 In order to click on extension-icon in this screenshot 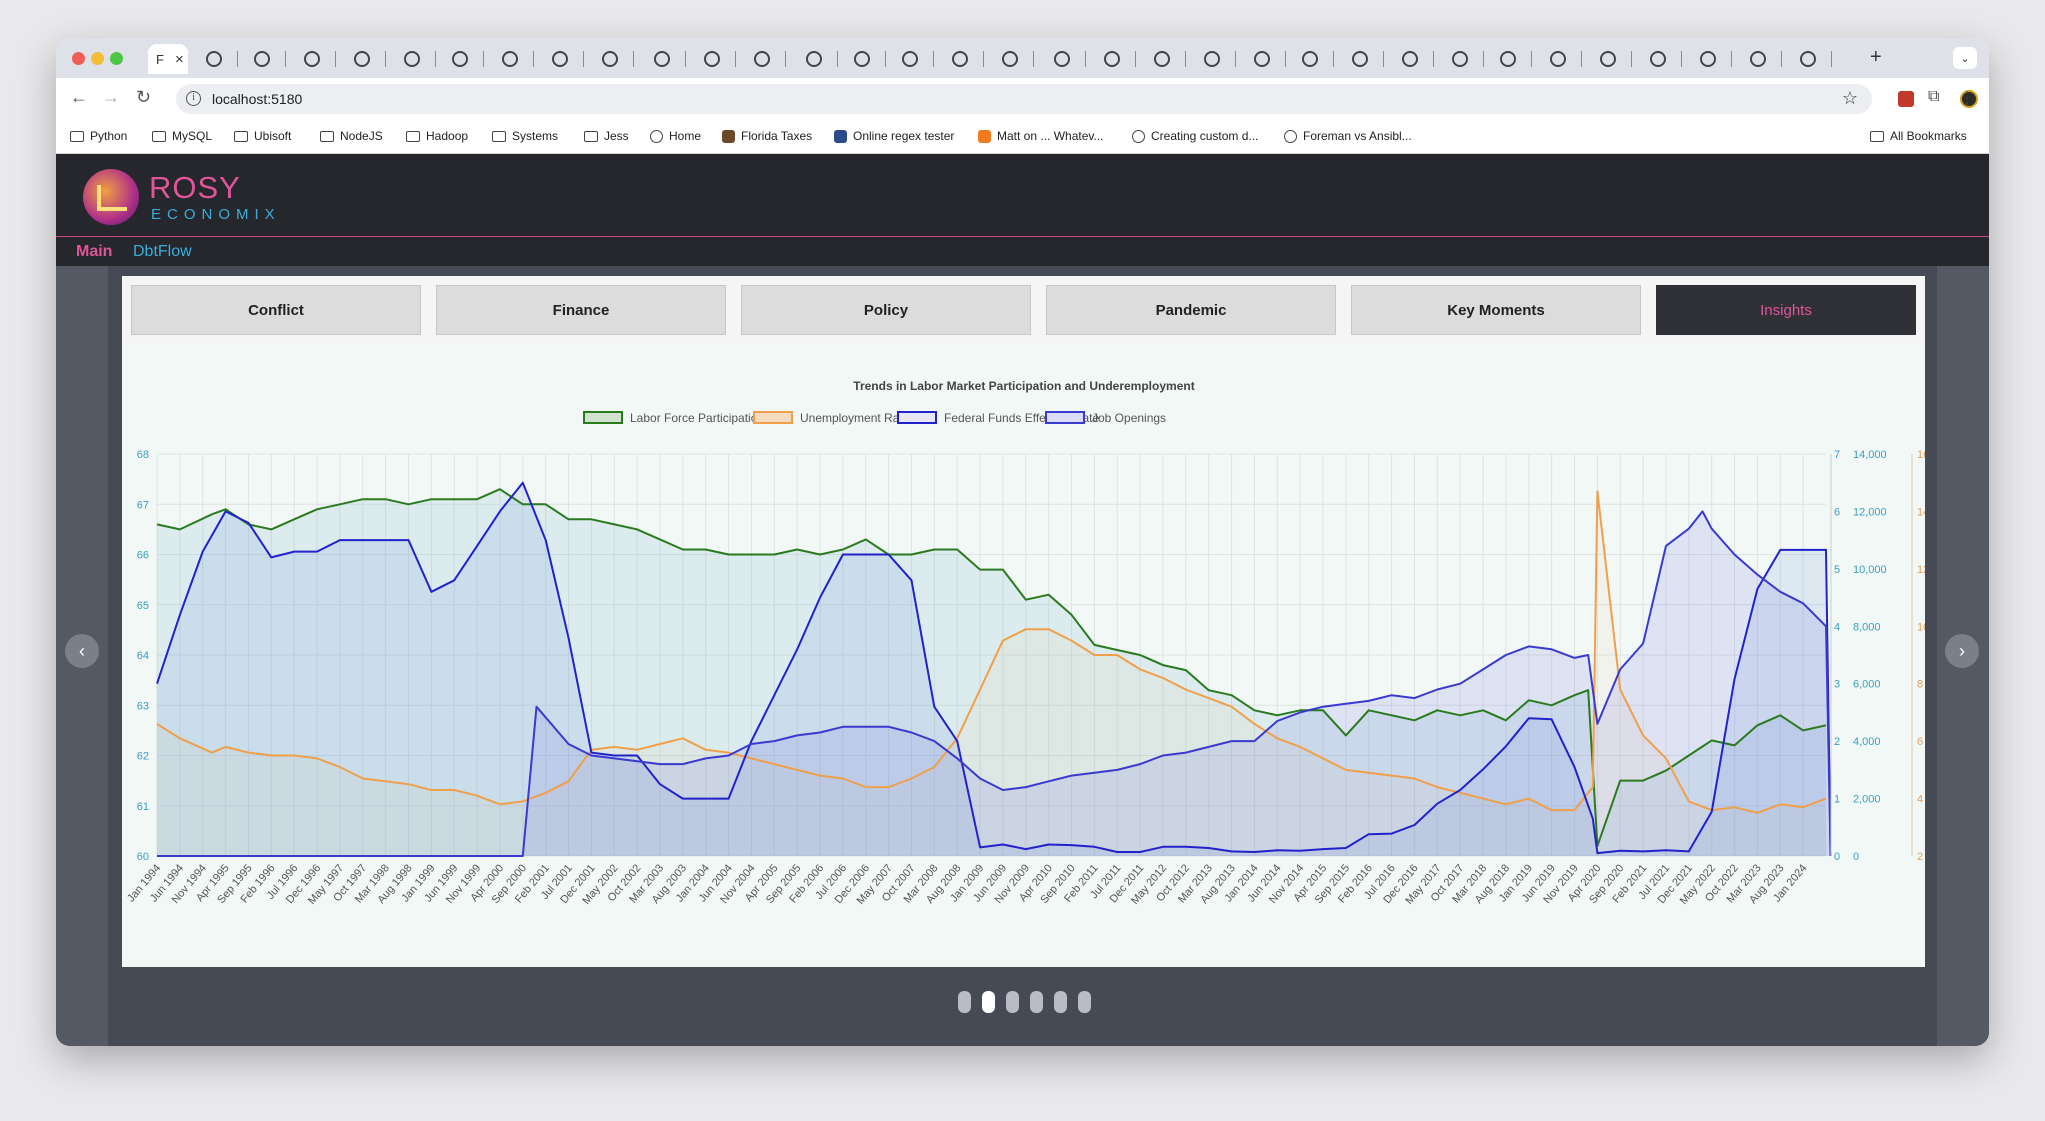, I will do `click(1906, 99)`.